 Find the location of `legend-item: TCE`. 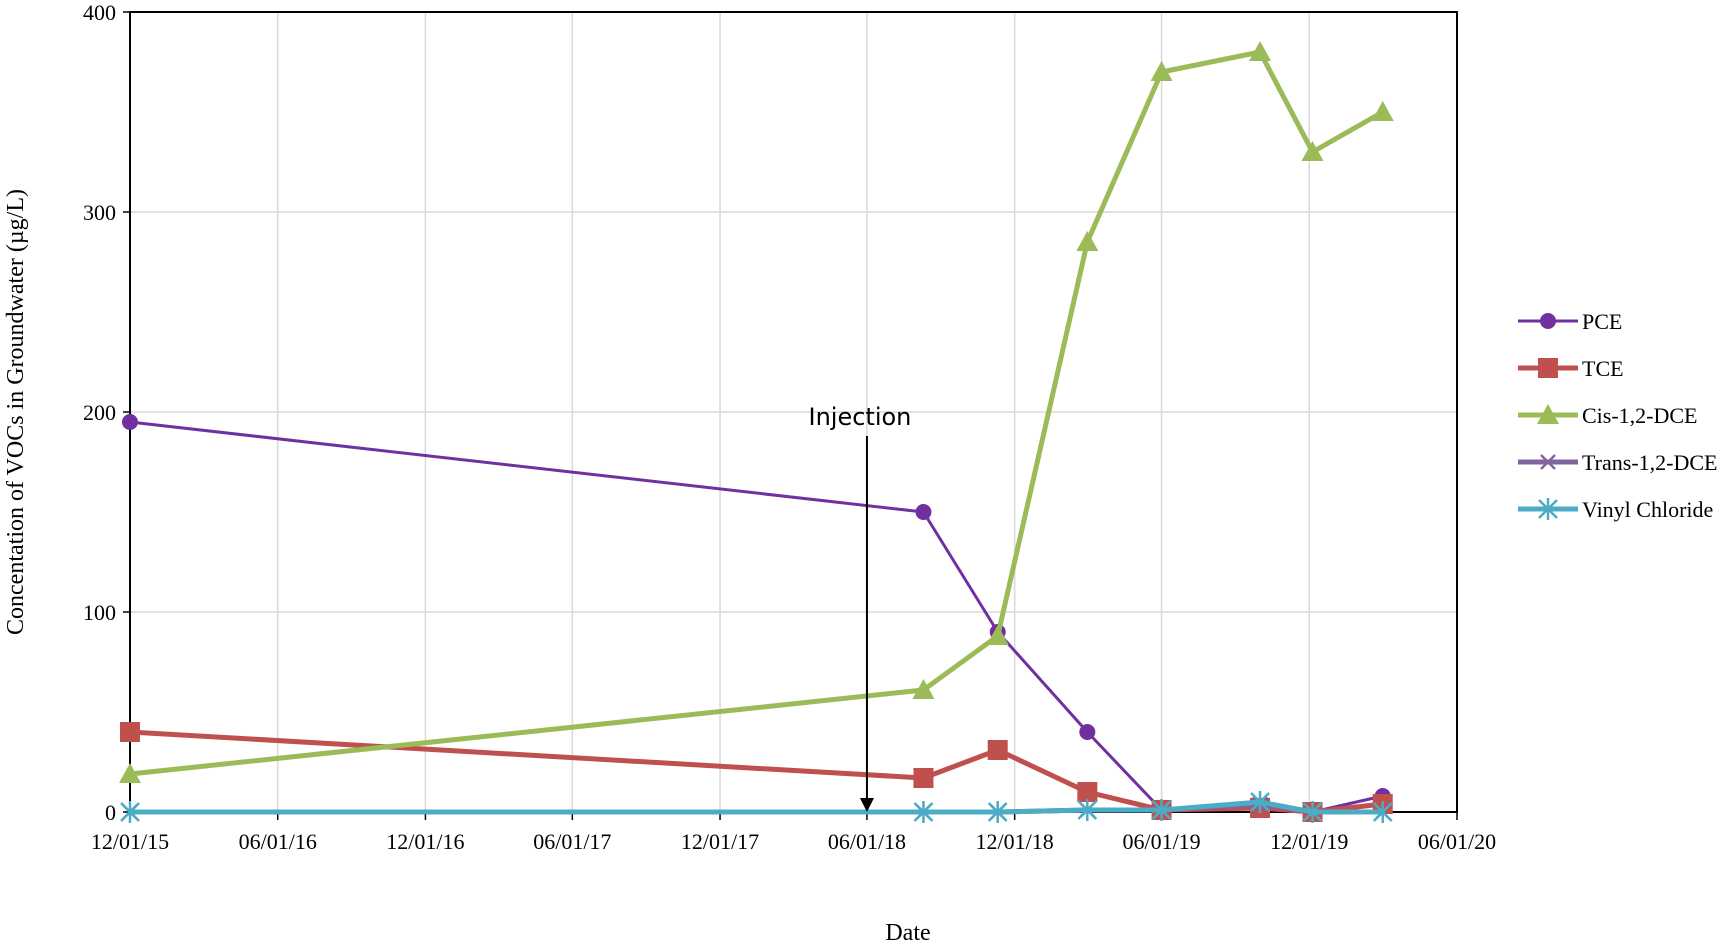

legend-item: TCE is located at coordinates (1571, 368).